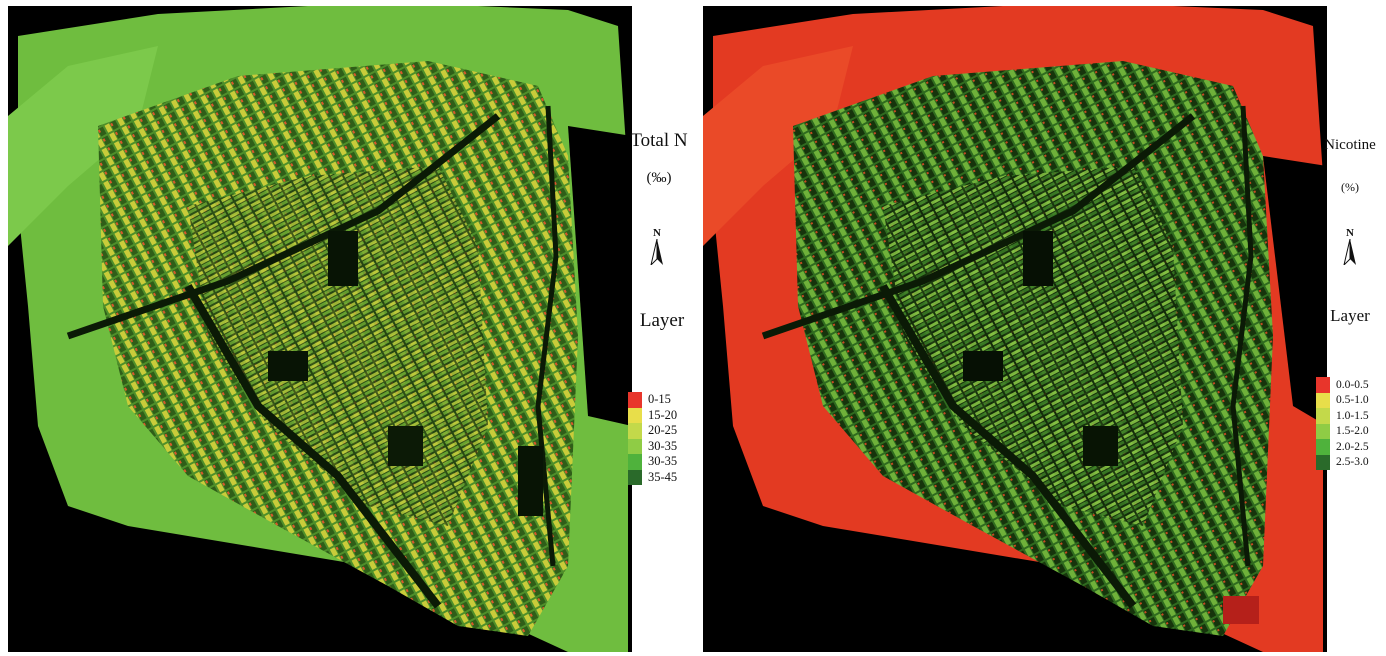 The height and width of the screenshot is (656, 1386). Describe the element at coordinates (1352, 462) in the screenshot. I see `legend-label: 2.5-3.0` at that location.